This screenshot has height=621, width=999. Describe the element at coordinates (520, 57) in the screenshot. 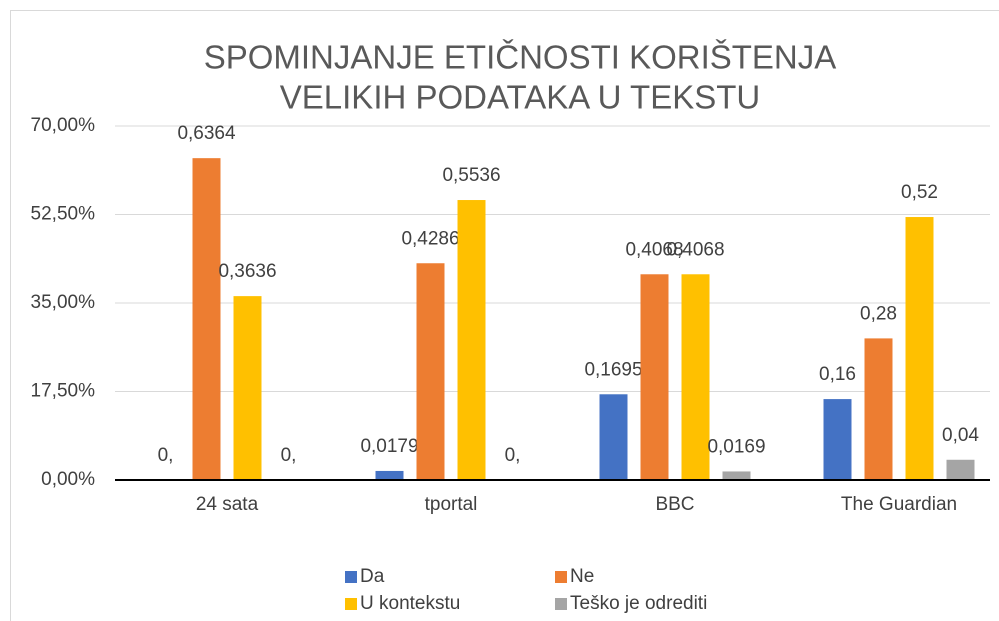

I see `chart-title: SPOMINJANJE ETIČNOSTI KORIŠTENJA` at that location.